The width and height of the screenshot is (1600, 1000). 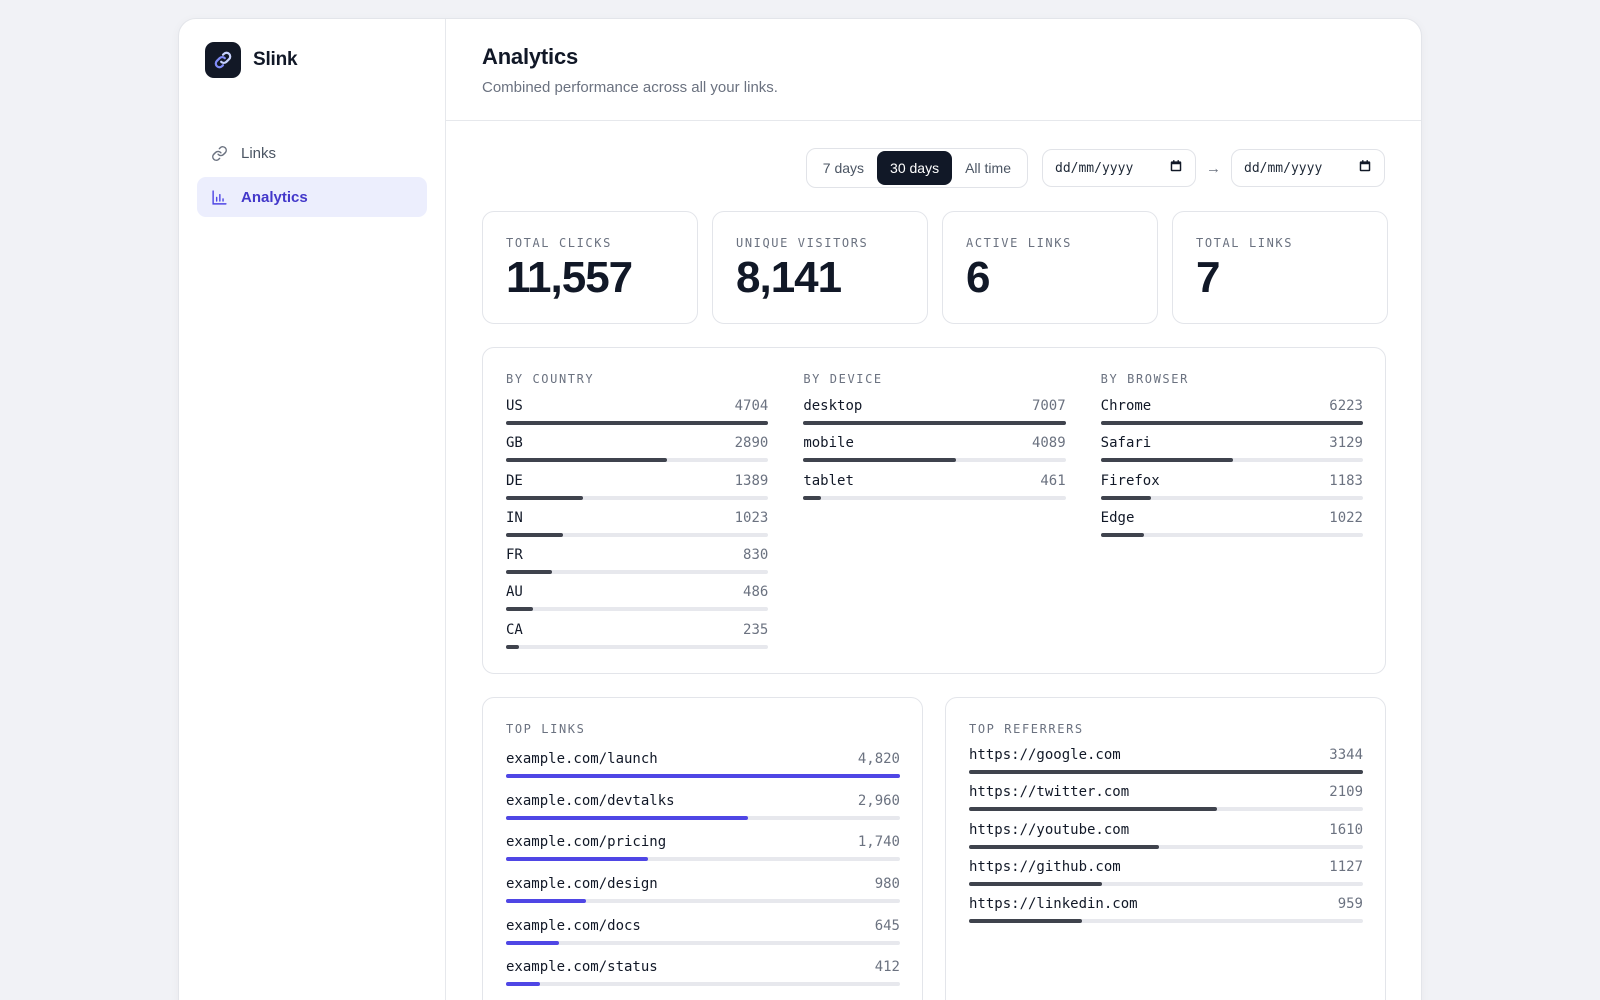 I want to click on range-30-days-button: 30 days, so click(x=915, y=168).